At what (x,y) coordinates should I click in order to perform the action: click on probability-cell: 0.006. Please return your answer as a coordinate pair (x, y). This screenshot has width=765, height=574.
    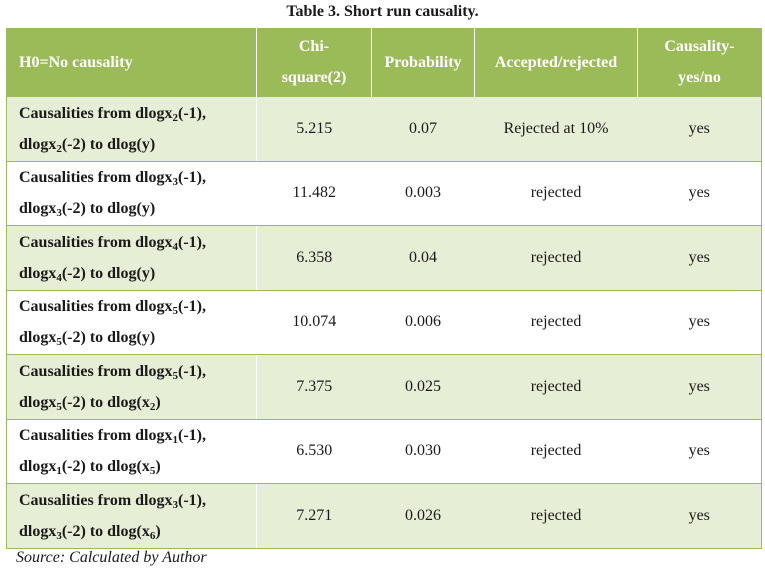
    Looking at the image, I should click on (423, 322).